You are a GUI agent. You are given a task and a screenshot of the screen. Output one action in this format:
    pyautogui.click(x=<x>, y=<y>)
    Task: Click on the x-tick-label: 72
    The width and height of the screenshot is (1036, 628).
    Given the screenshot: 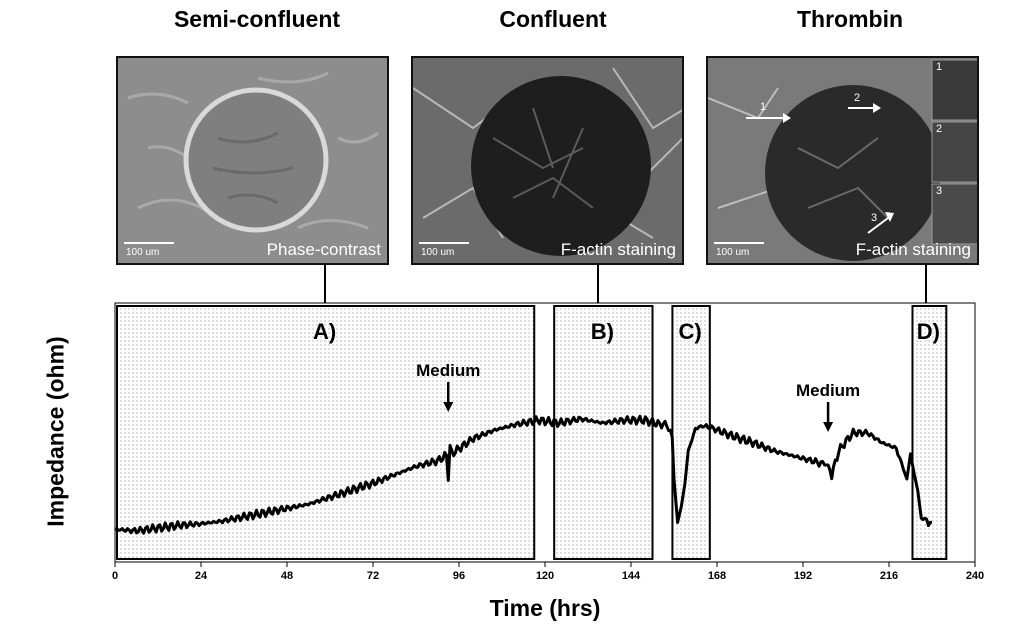 What is the action you would take?
    pyautogui.click(x=373, y=576)
    